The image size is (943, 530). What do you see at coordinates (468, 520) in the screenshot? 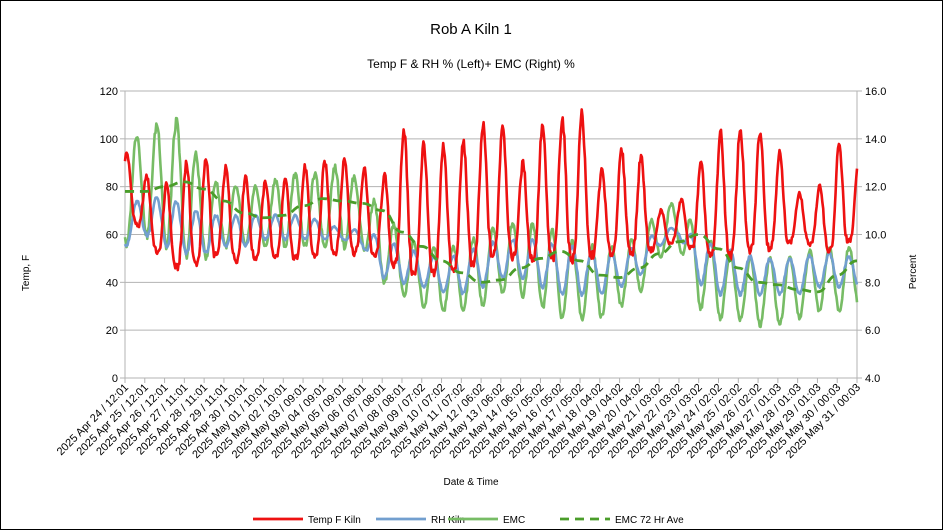
I see `legend: Temp F Kiln RH Kiln EMC EMC 72 Hr Ave` at bounding box center [468, 520].